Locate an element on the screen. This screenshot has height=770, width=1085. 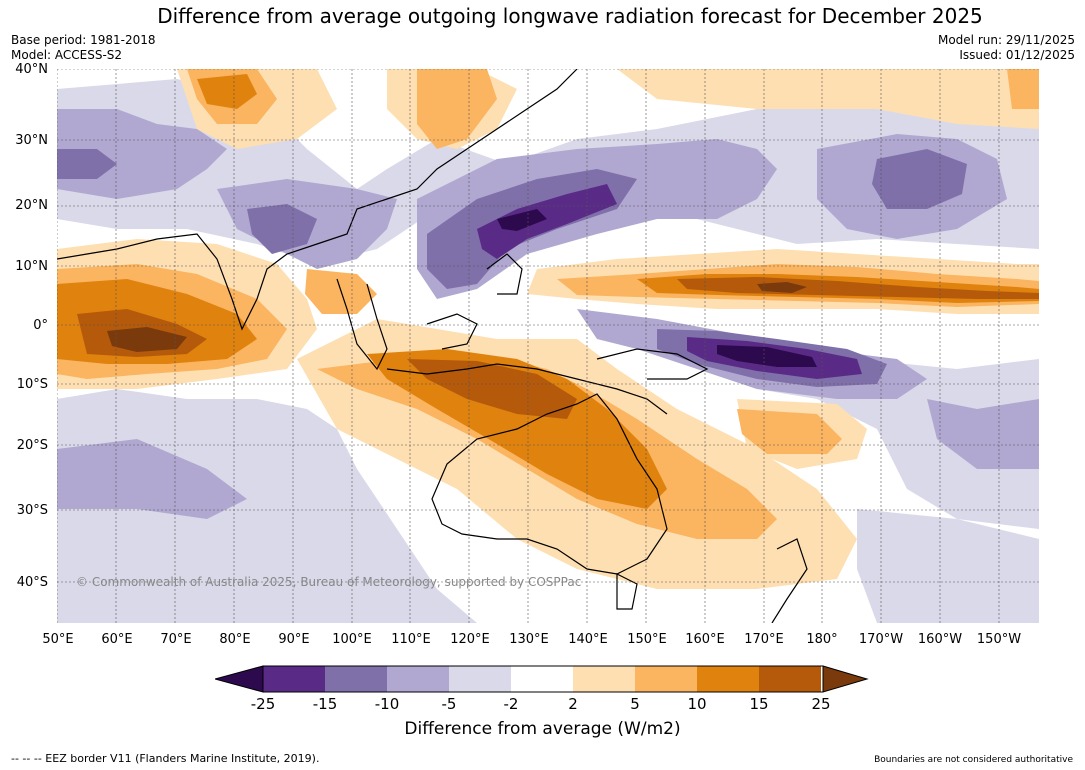
colorbar-tick: -5 is located at coordinates (449, 704).